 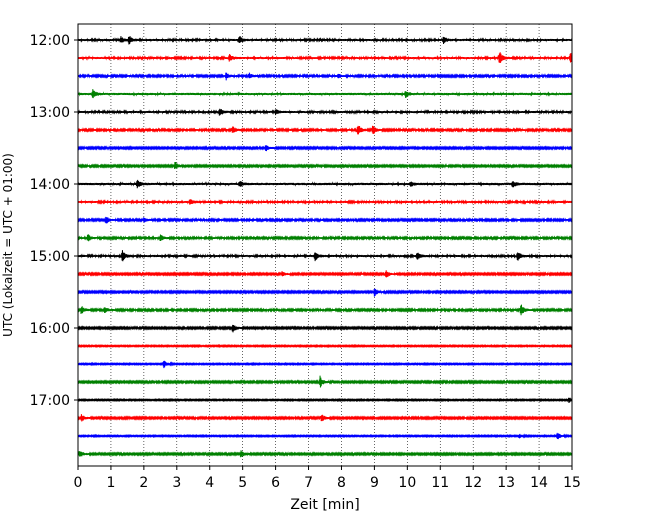 I want to click on x-tick-label: 15, so click(x=572, y=483).